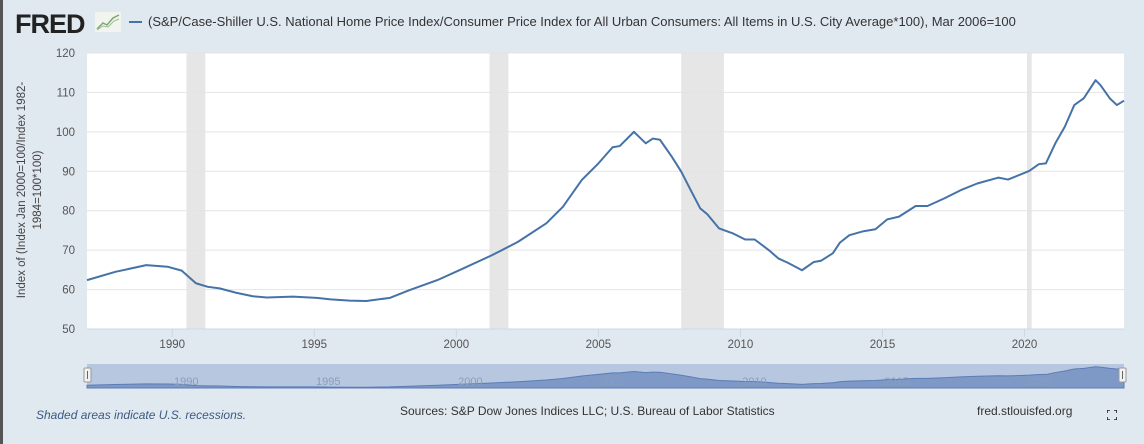  I want to click on navigator-tick-label: 2015, so click(896, 382).